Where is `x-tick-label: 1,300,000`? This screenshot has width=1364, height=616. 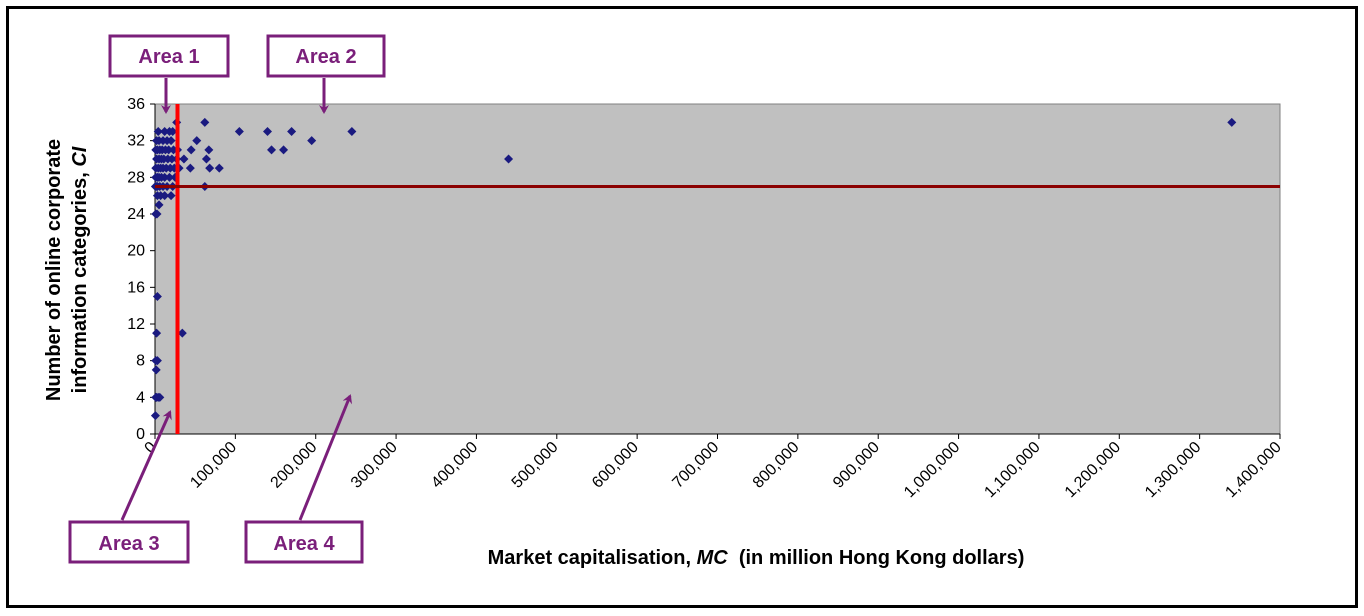 x-tick-label: 1,300,000 is located at coordinates (1173, 470).